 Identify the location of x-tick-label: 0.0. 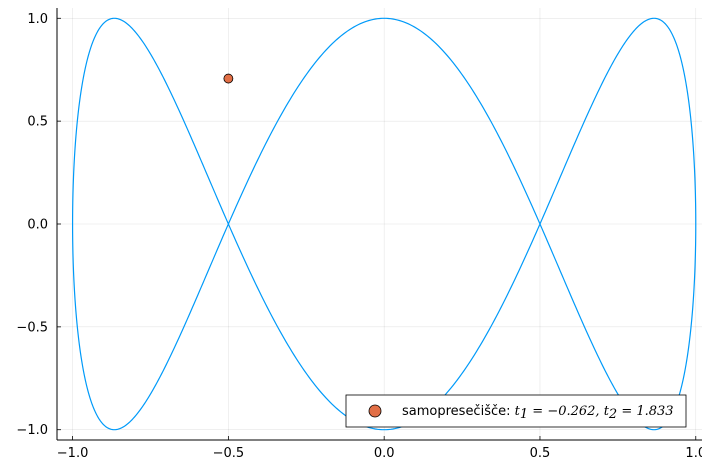
(384, 453).